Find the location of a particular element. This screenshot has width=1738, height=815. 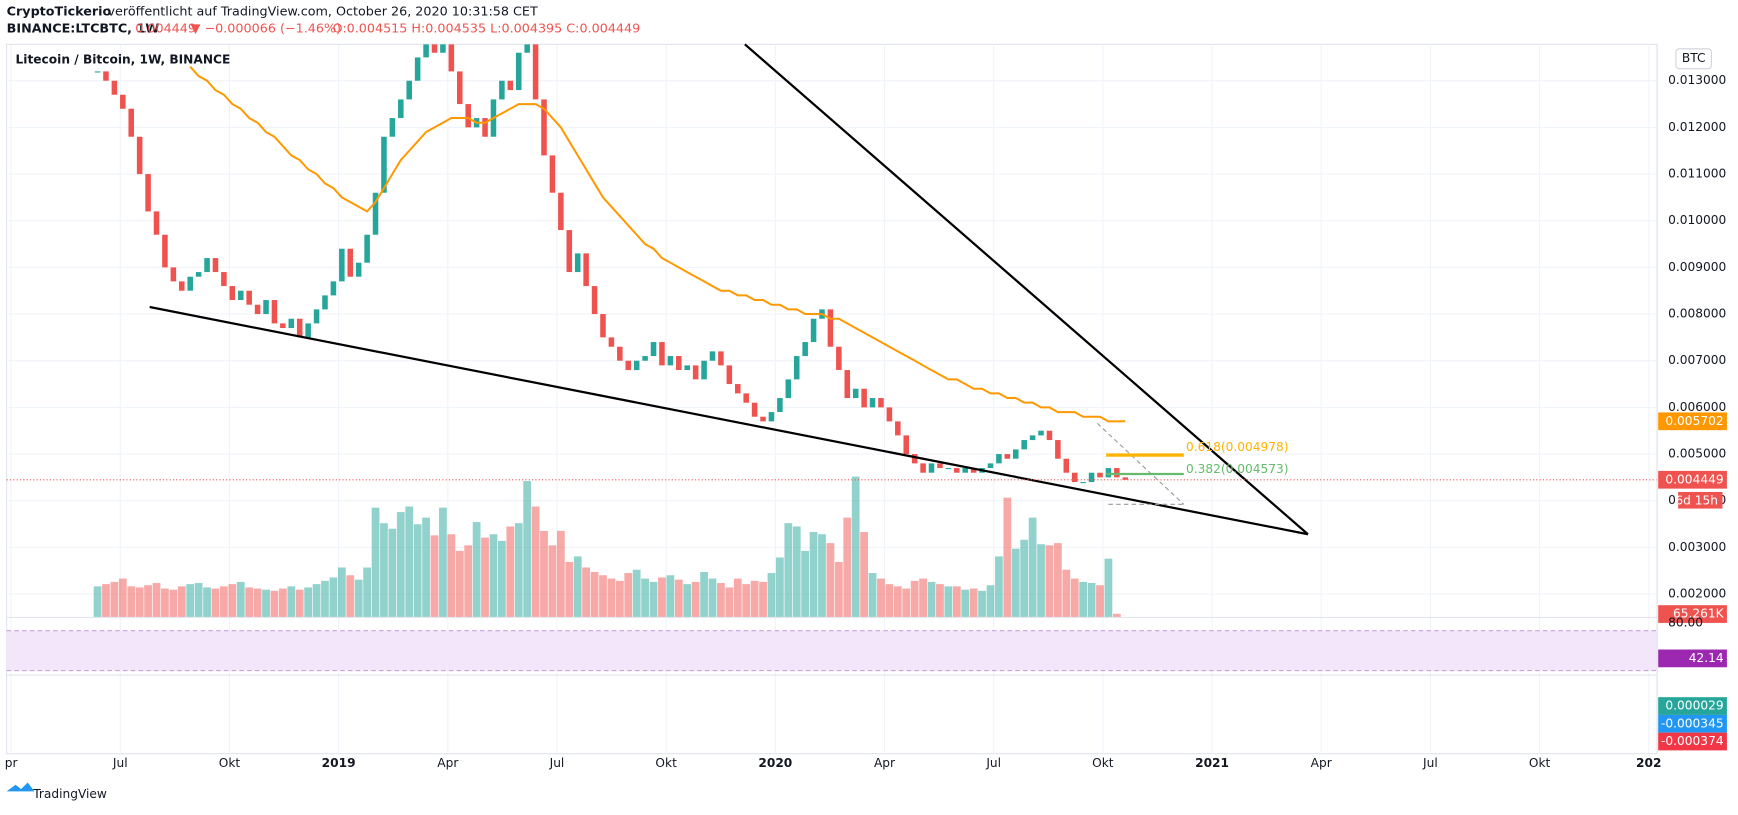

countdown-box is located at coordinates (1700, 500).